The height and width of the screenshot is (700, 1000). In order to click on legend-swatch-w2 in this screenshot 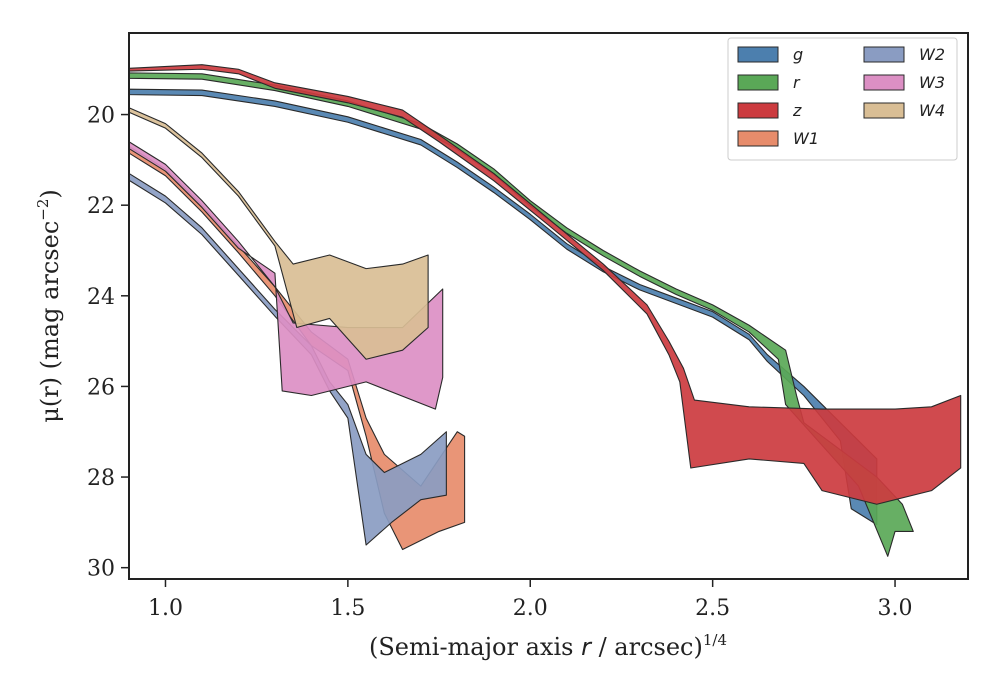, I will do `click(884, 54)`.